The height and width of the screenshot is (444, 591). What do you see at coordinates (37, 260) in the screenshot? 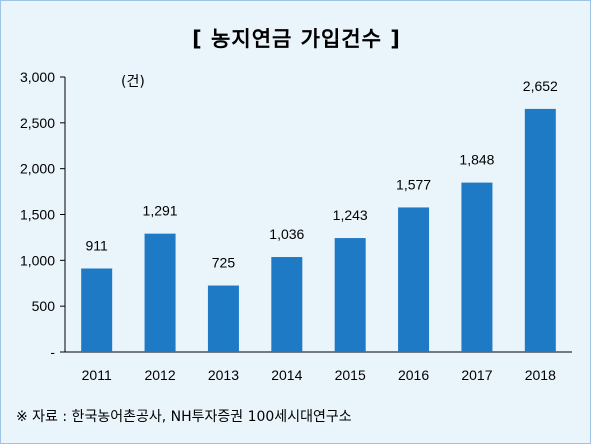
I see `y-tick-label: 1,000` at bounding box center [37, 260].